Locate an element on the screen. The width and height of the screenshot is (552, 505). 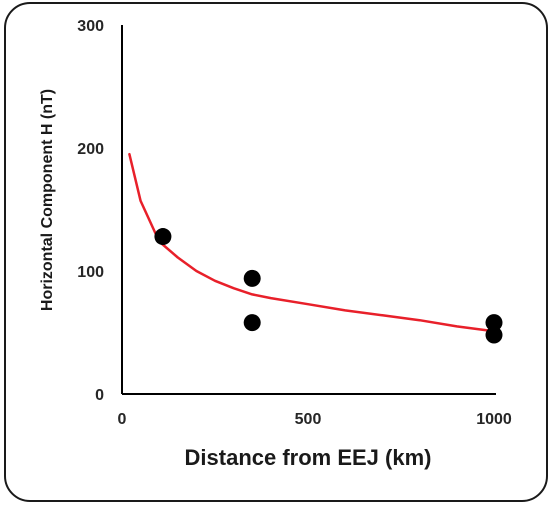
x-tick-label: 0 is located at coordinates (122, 419).